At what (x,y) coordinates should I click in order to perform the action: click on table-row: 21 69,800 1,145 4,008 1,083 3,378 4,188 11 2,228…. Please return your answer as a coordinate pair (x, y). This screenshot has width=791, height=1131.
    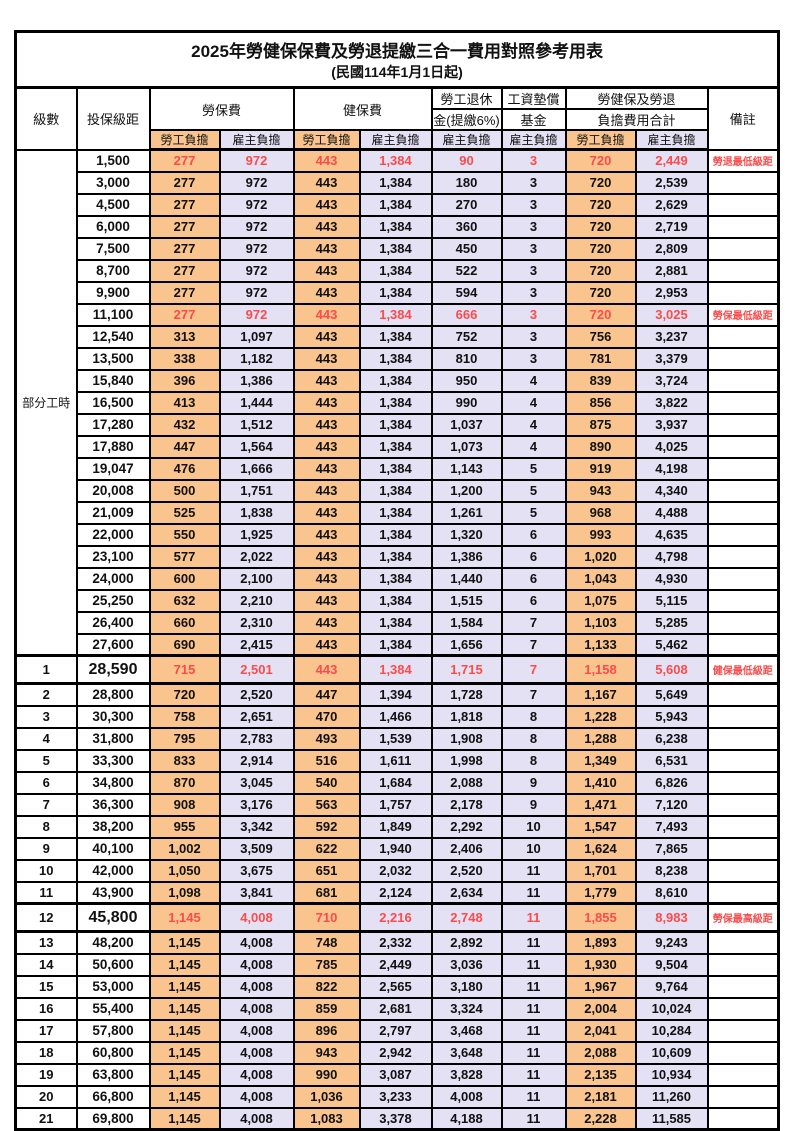
    Looking at the image, I should click on (397, 1118).